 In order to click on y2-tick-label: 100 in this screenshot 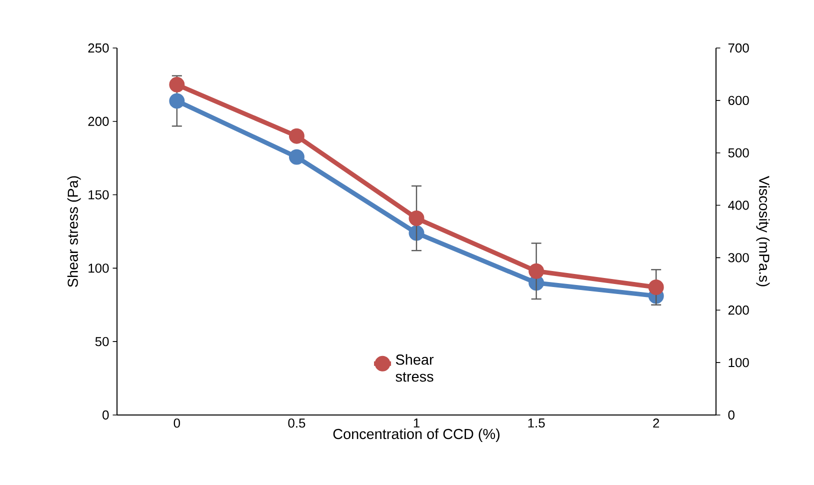, I will do `click(738, 363)`.